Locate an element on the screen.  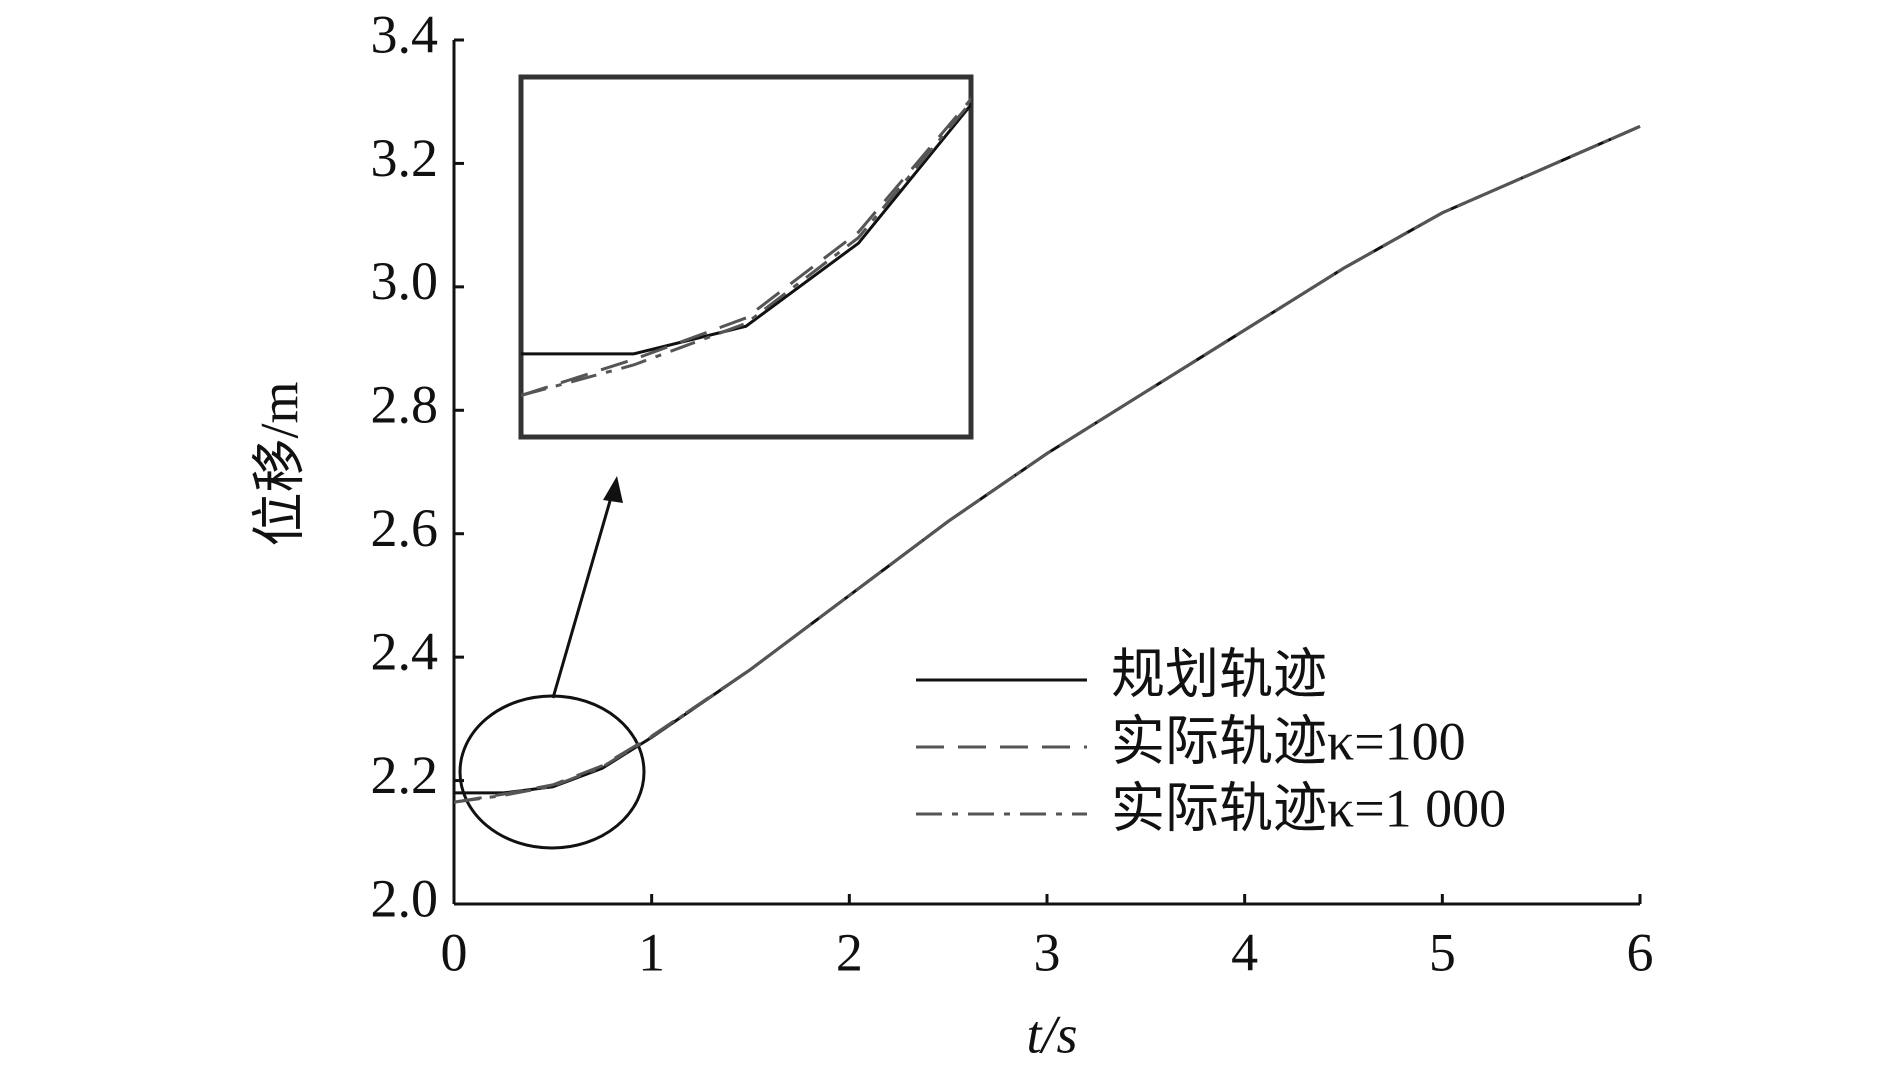
y-tick-label: 3.0 is located at coordinates (405, 281).